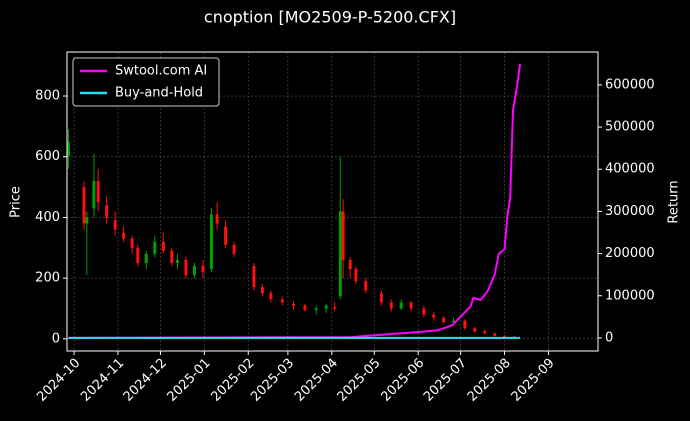 This screenshot has height=421, width=690. Describe the element at coordinates (58, 380) in the screenshot. I see `x-tick-label: 2024-10` at that location.